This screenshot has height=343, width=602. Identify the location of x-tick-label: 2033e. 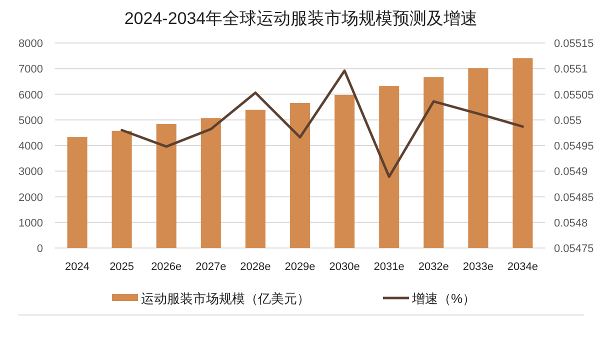
(478, 267).